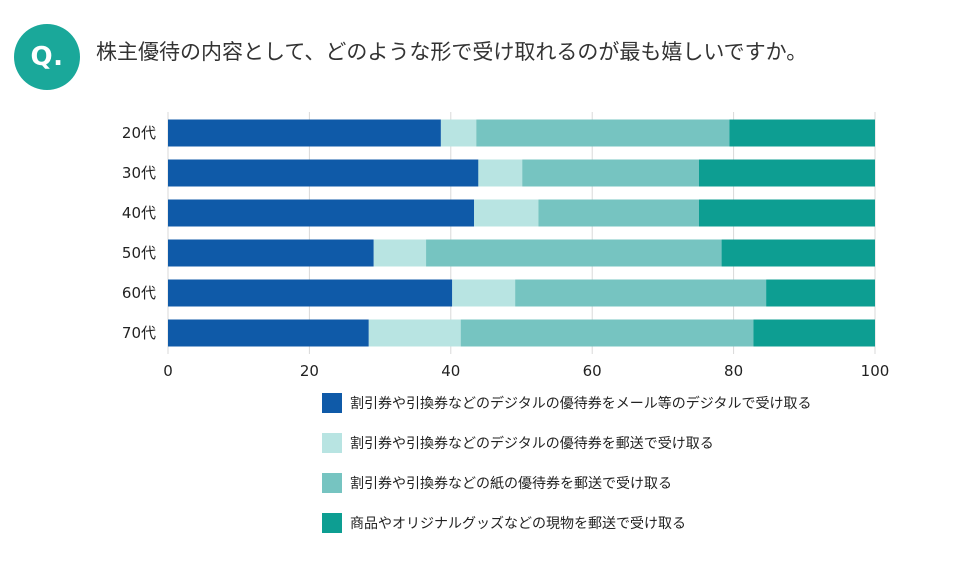 This screenshot has height=580, width=960. I want to click on x-tick-label: 20, so click(309, 371).